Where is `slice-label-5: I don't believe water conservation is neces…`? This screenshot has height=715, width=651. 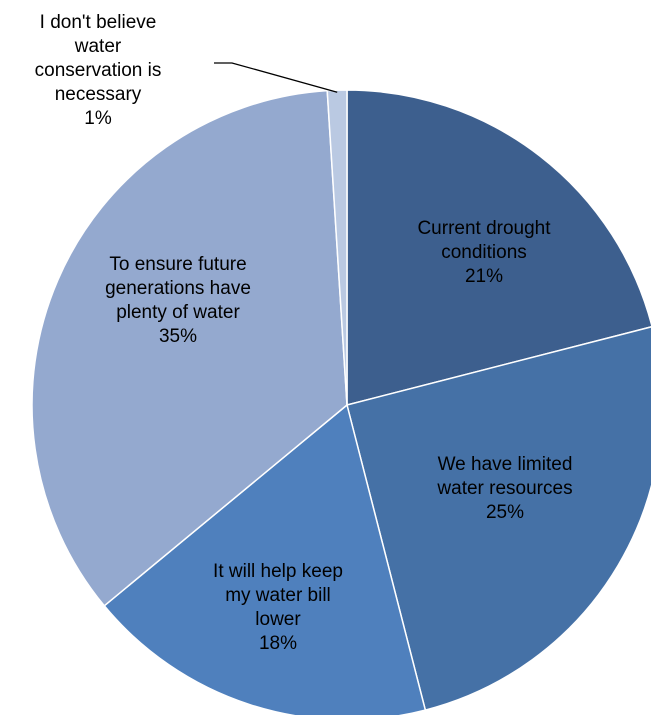
slice-label-5: I don't believe water conservation is neces… is located at coordinates (98, 70).